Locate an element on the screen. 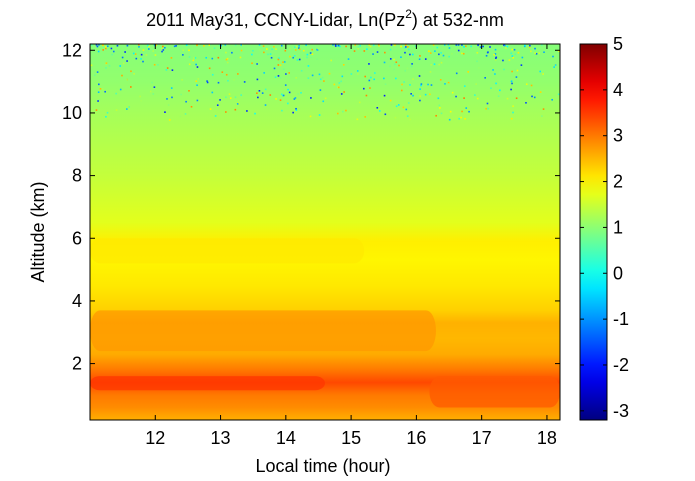 This screenshot has height=481, width=695. colorbar-ticks: -3 -2 -1 0 1 2 3 4 5 is located at coordinates (604, 227).